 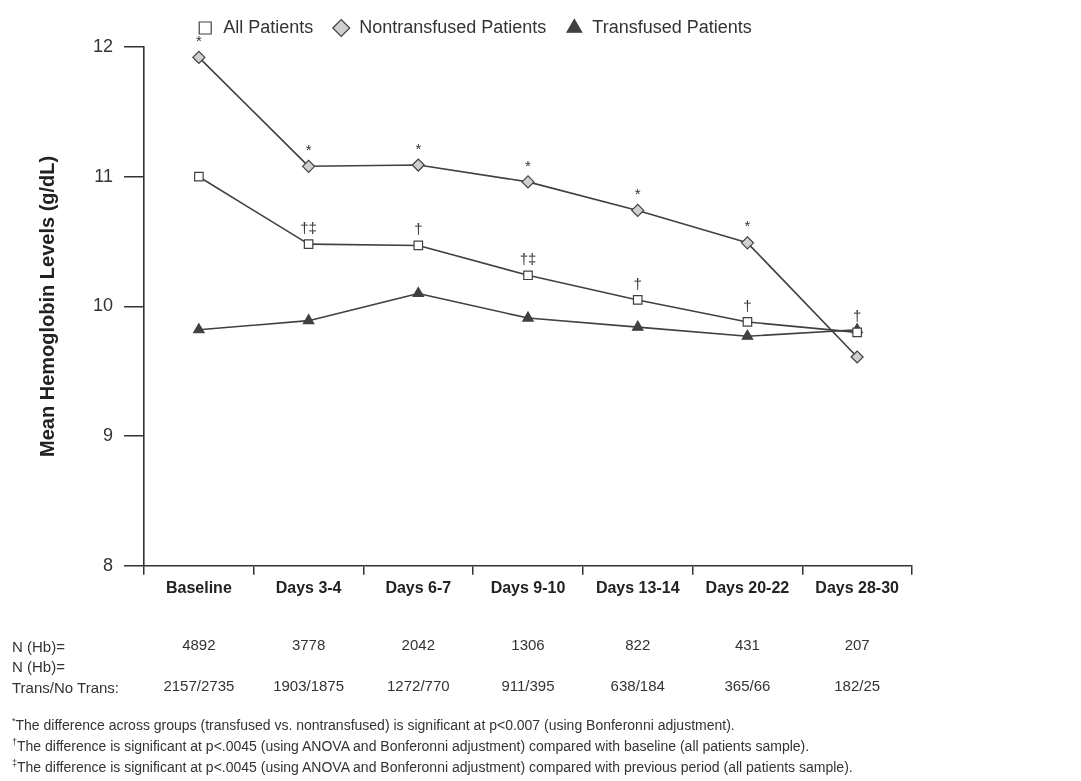 What do you see at coordinates (638, 644) in the screenshot?
I see `text: 822` at bounding box center [638, 644].